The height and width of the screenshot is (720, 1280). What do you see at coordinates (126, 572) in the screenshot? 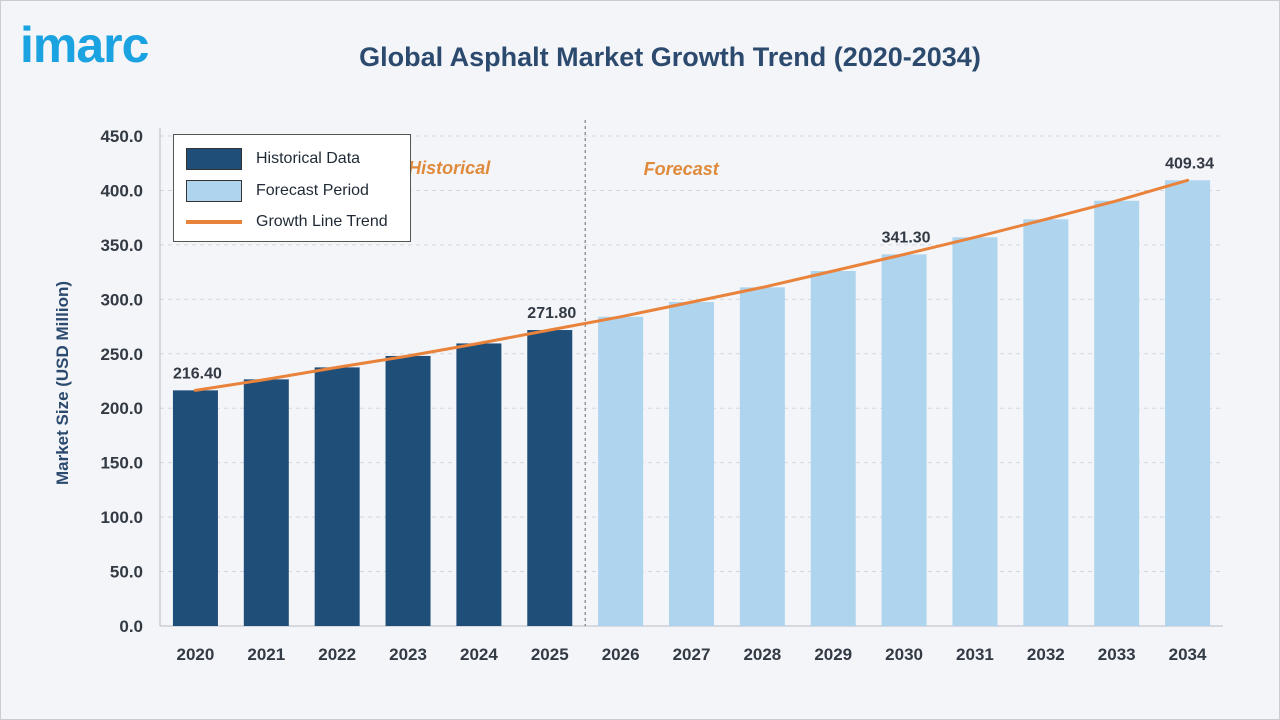
I see `y-tick-label: 50.0` at bounding box center [126, 572].